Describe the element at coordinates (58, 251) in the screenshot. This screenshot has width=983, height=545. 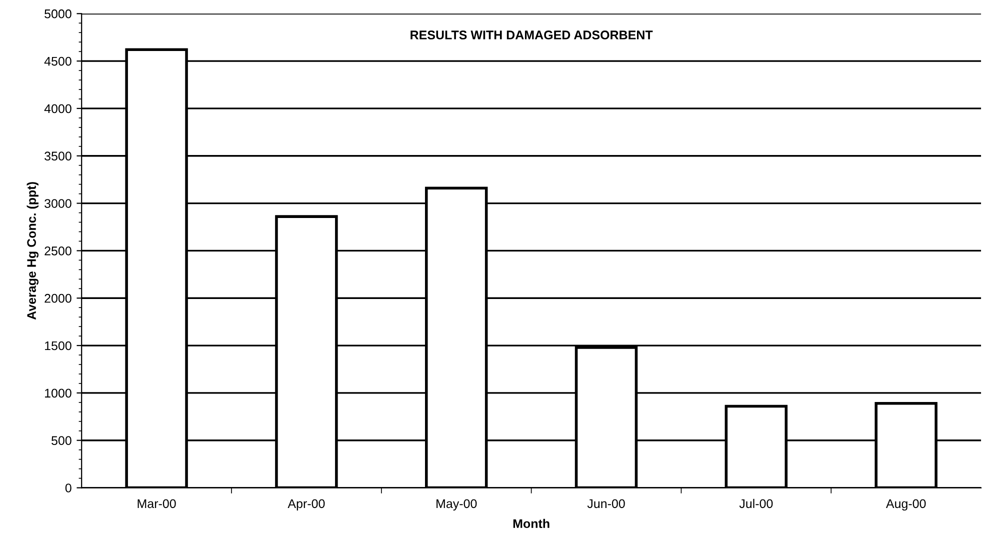
I see `y-tick-label: 2500` at that location.